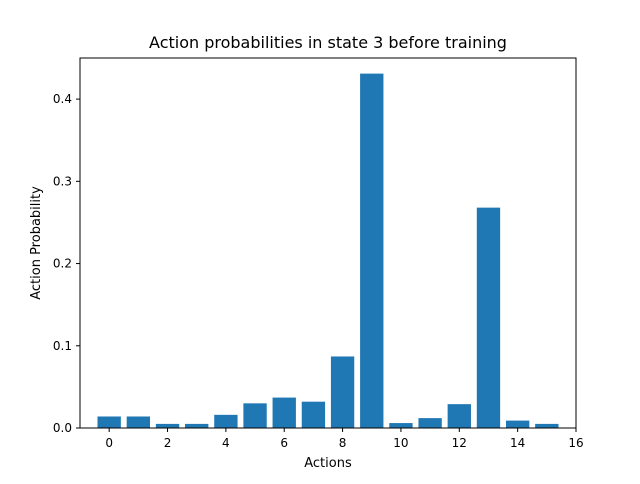 Image resolution: width=640 pixels, height=484 pixels. I want to click on y-tick-label: 0.4, so click(62, 99).